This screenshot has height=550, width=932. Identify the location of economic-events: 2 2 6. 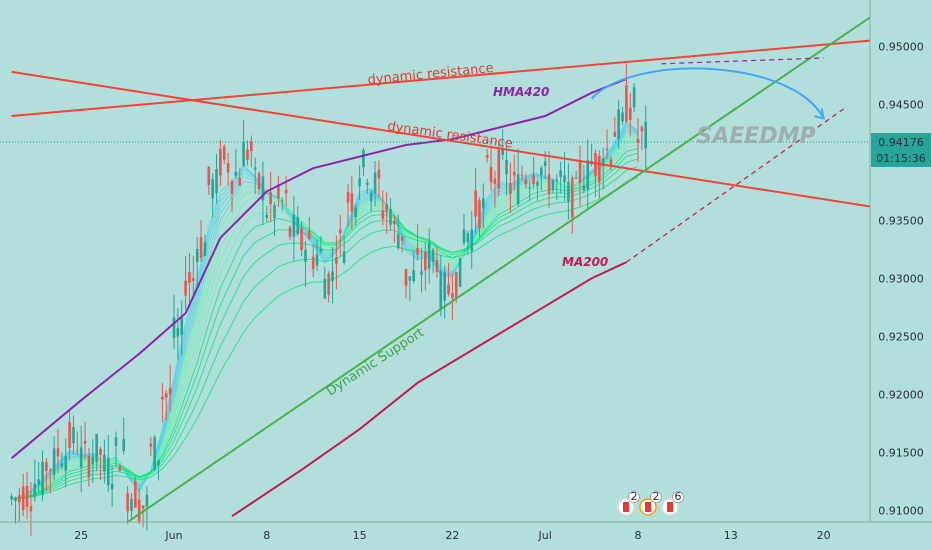
(650, 503).